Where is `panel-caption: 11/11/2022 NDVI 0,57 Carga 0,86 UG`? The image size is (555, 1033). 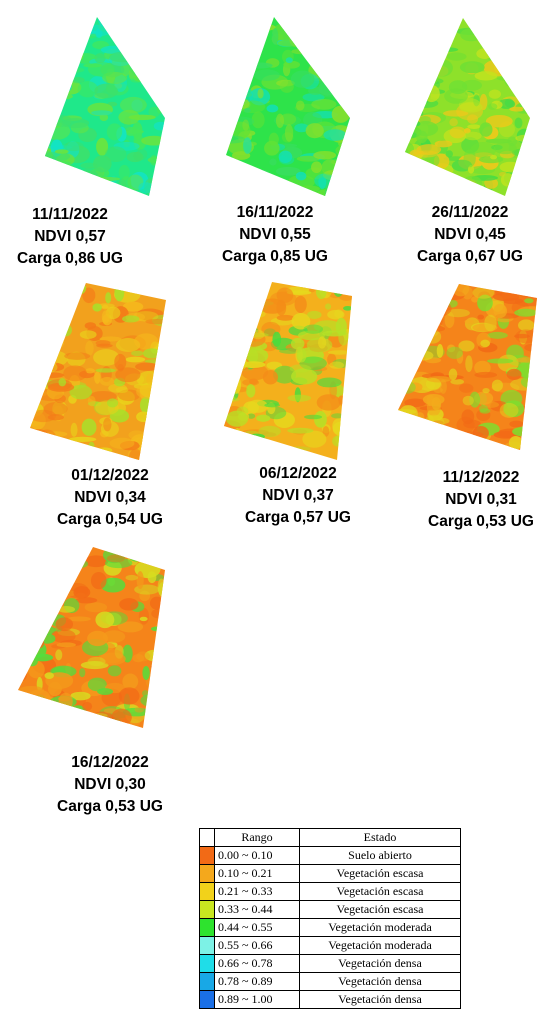
panel-caption: 11/11/2022 NDVI 0,57 Carga 0,86 UG is located at coordinates (70, 237).